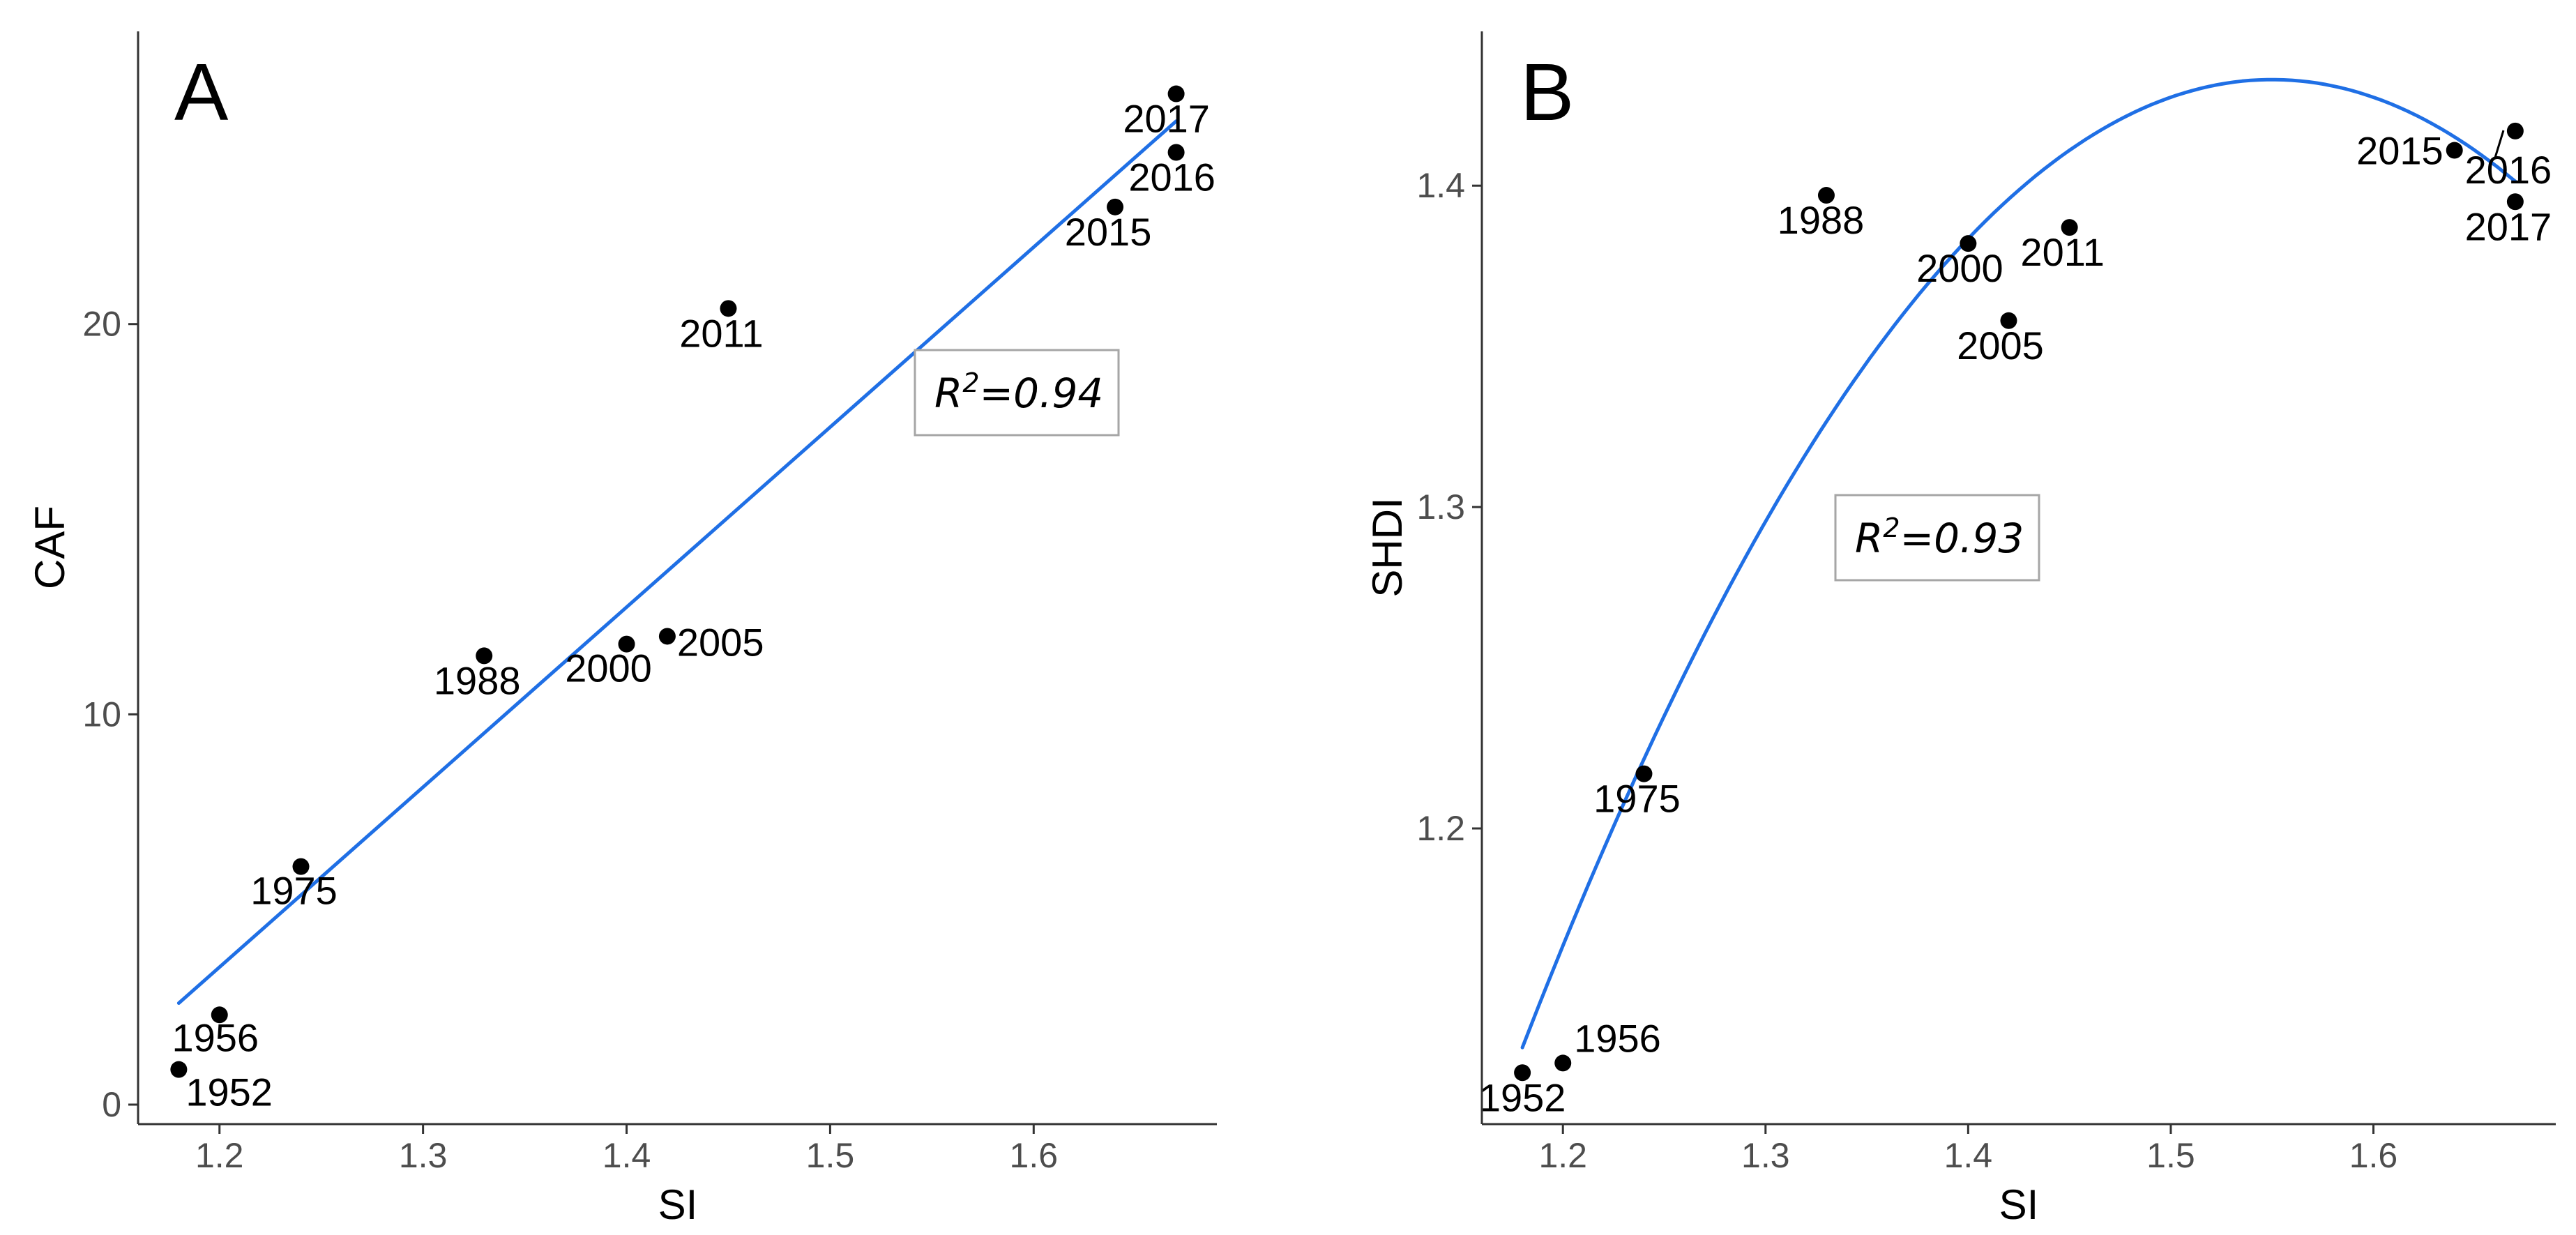 This screenshot has height=1235, width=2576. Describe the element at coordinates (49, 547) in the screenshot. I see `y-axis-title-a: CAF` at that location.